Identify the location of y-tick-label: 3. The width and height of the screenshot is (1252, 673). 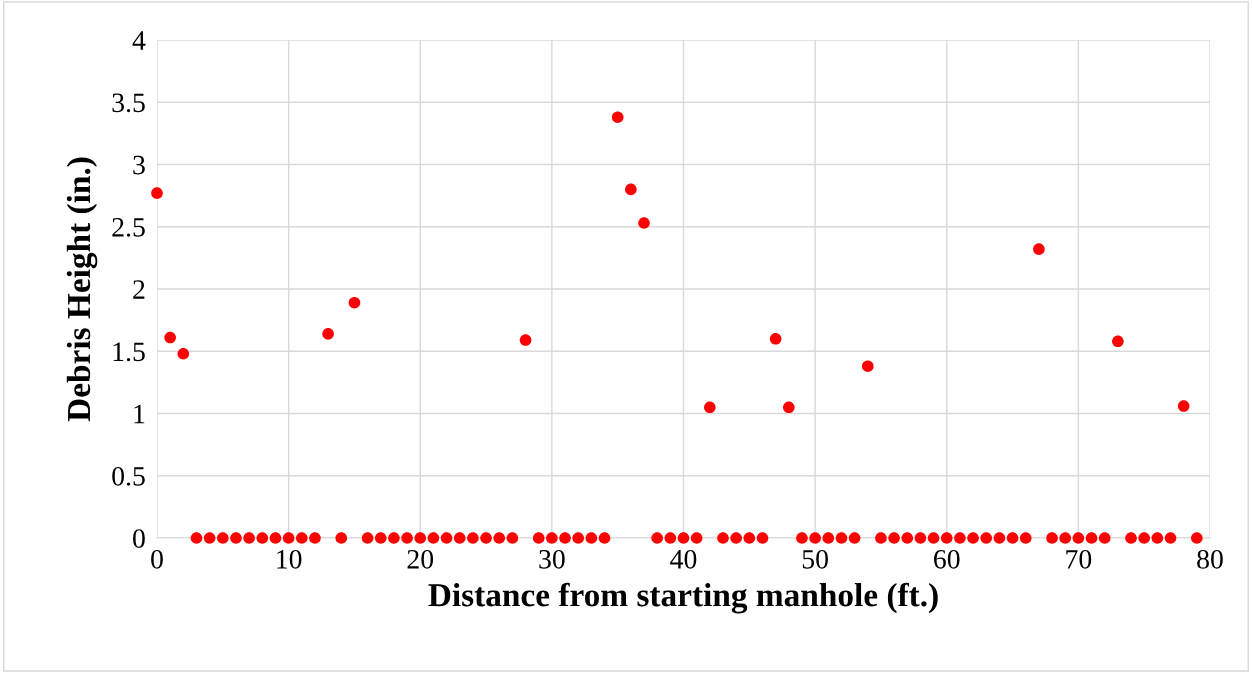
(139, 165).